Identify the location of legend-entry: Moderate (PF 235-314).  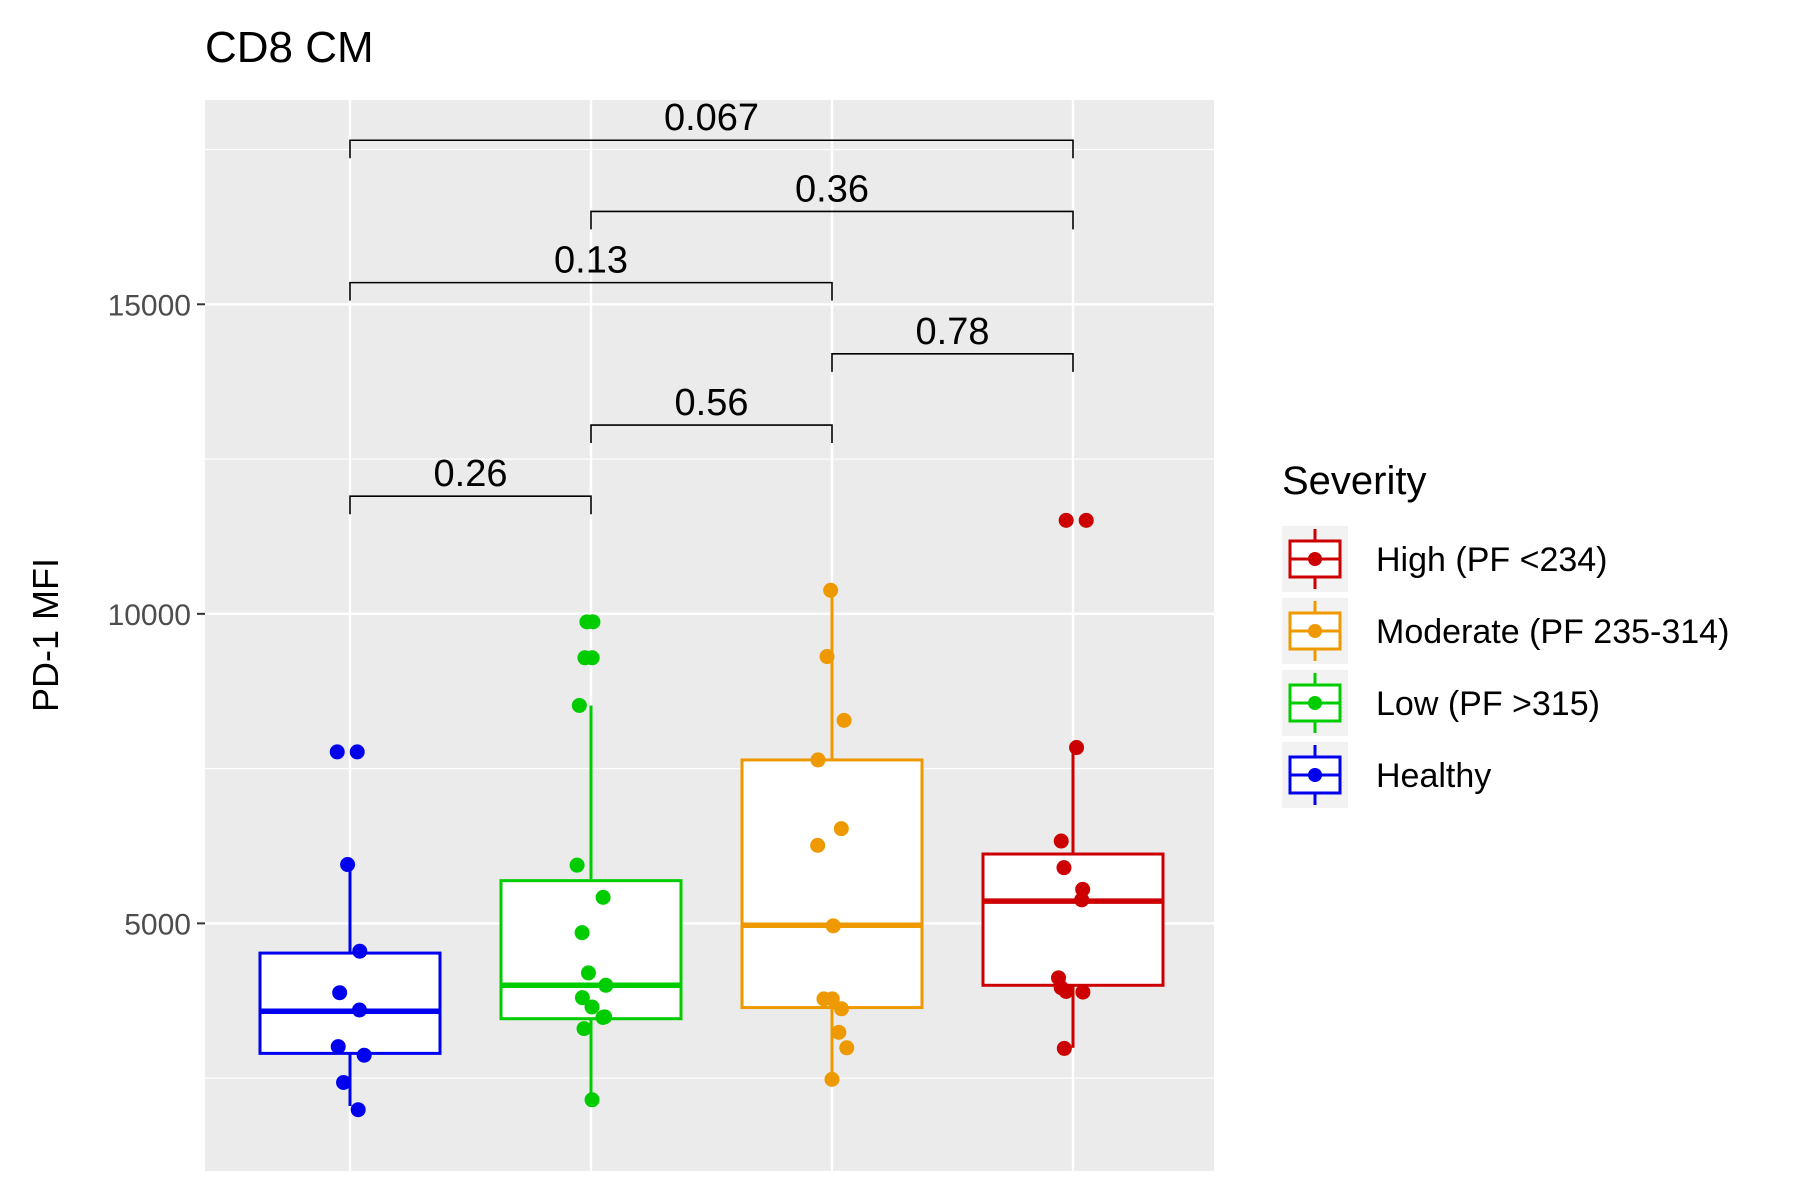
(1505, 631).